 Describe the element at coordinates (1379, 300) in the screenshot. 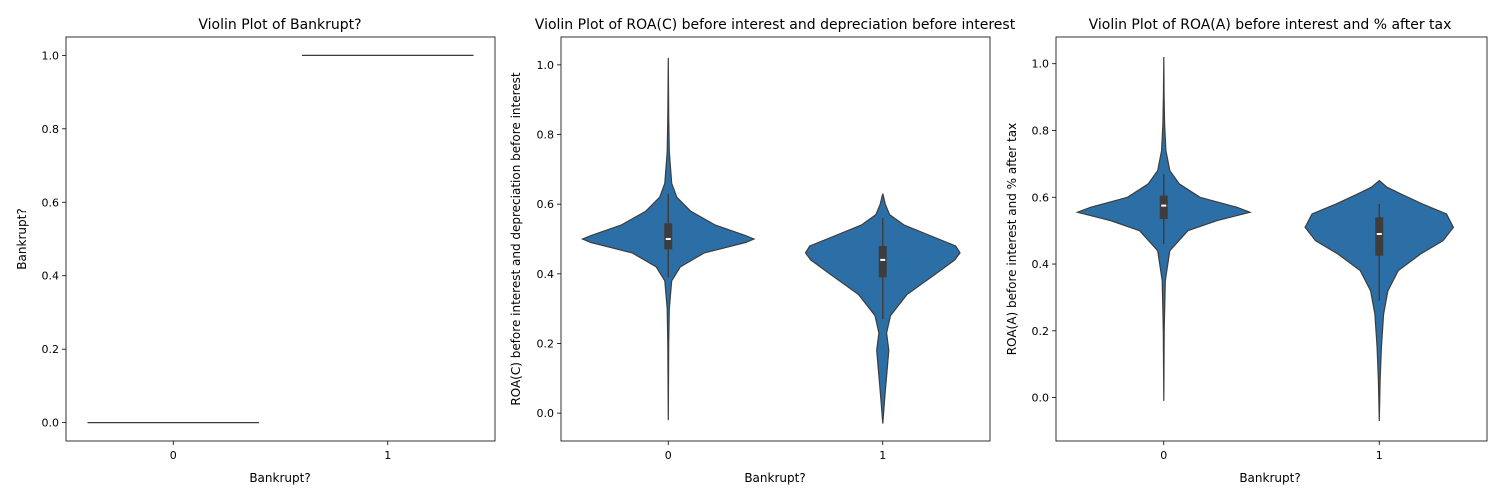

I see `violin-1-body` at that location.